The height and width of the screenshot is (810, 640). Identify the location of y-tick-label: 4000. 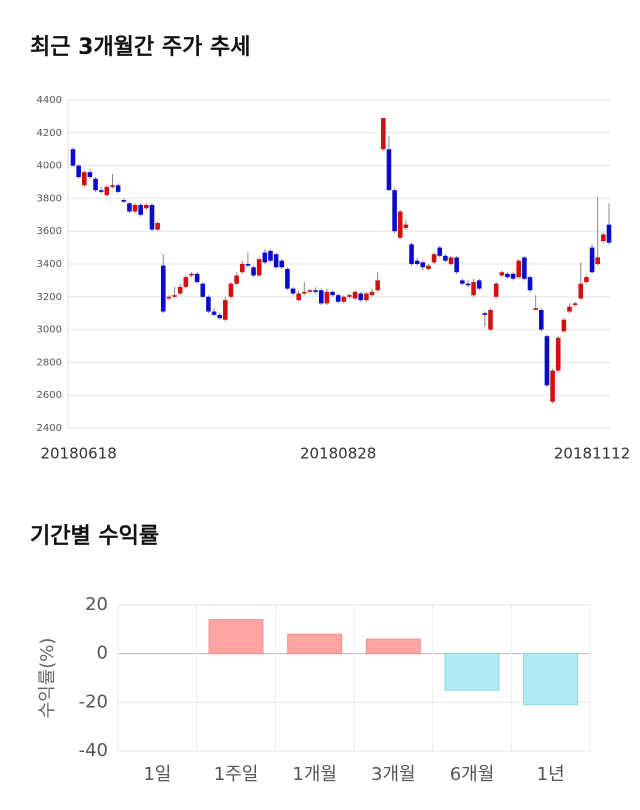
(49, 166).